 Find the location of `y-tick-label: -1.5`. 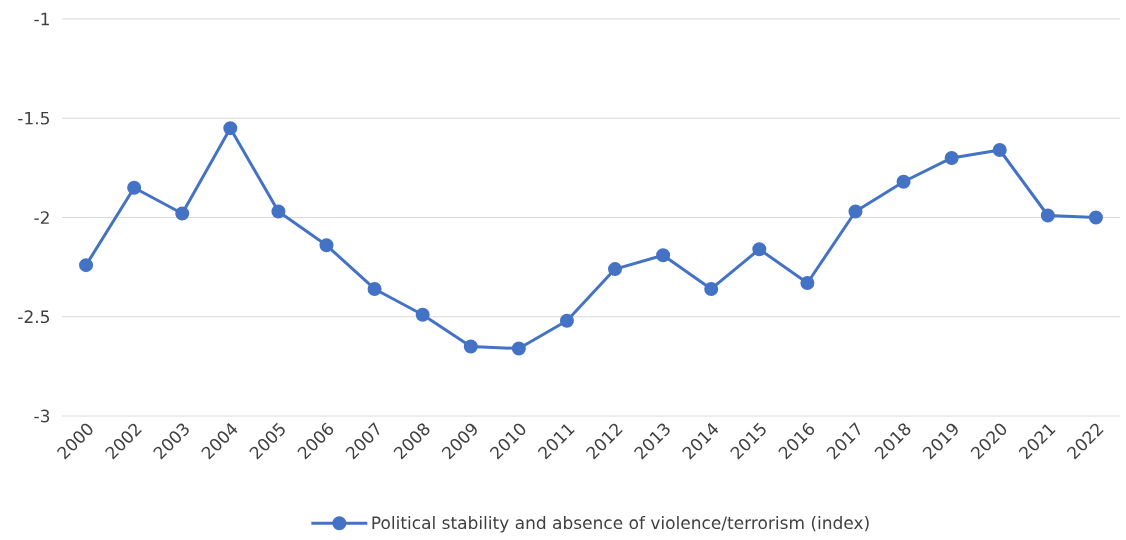

y-tick-label: -1.5 is located at coordinates (33, 118).